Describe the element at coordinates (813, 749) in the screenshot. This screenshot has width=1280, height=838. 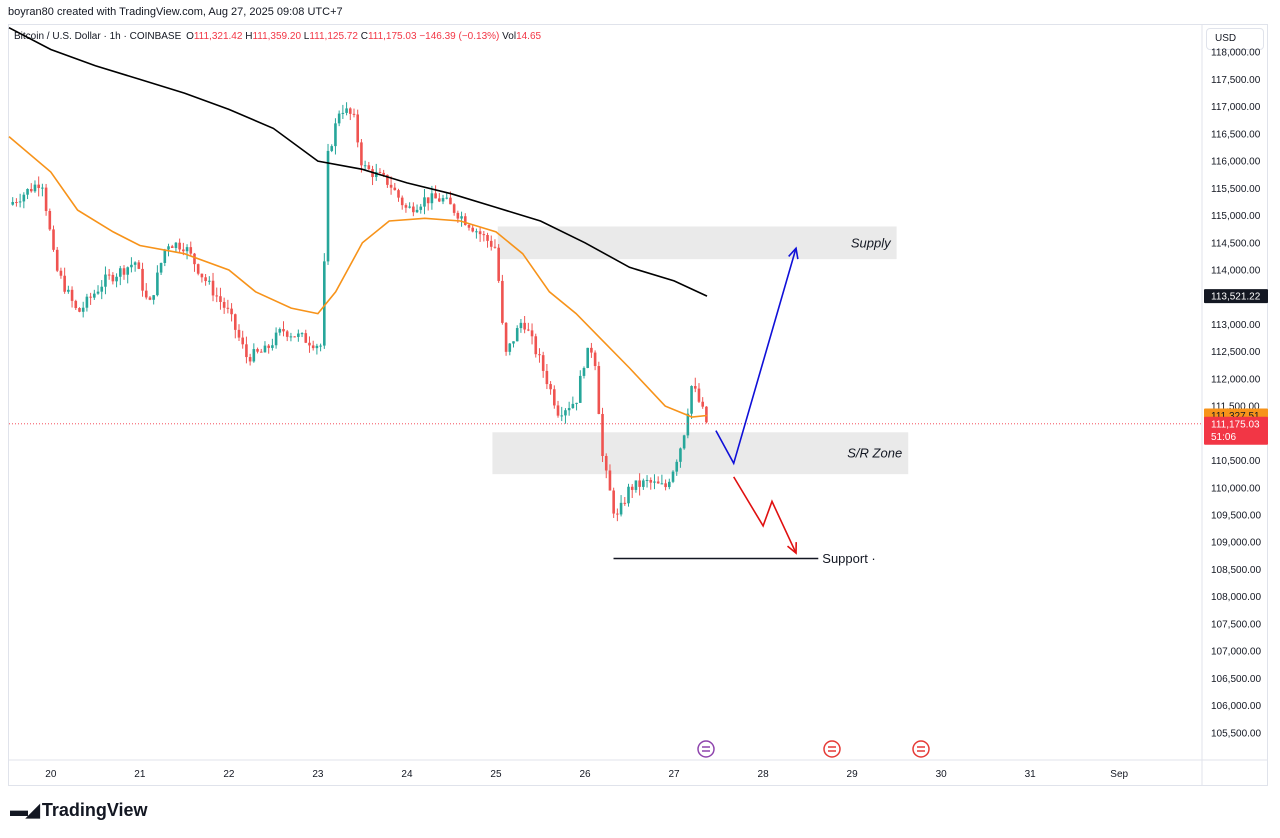
I see `event-markers` at that location.